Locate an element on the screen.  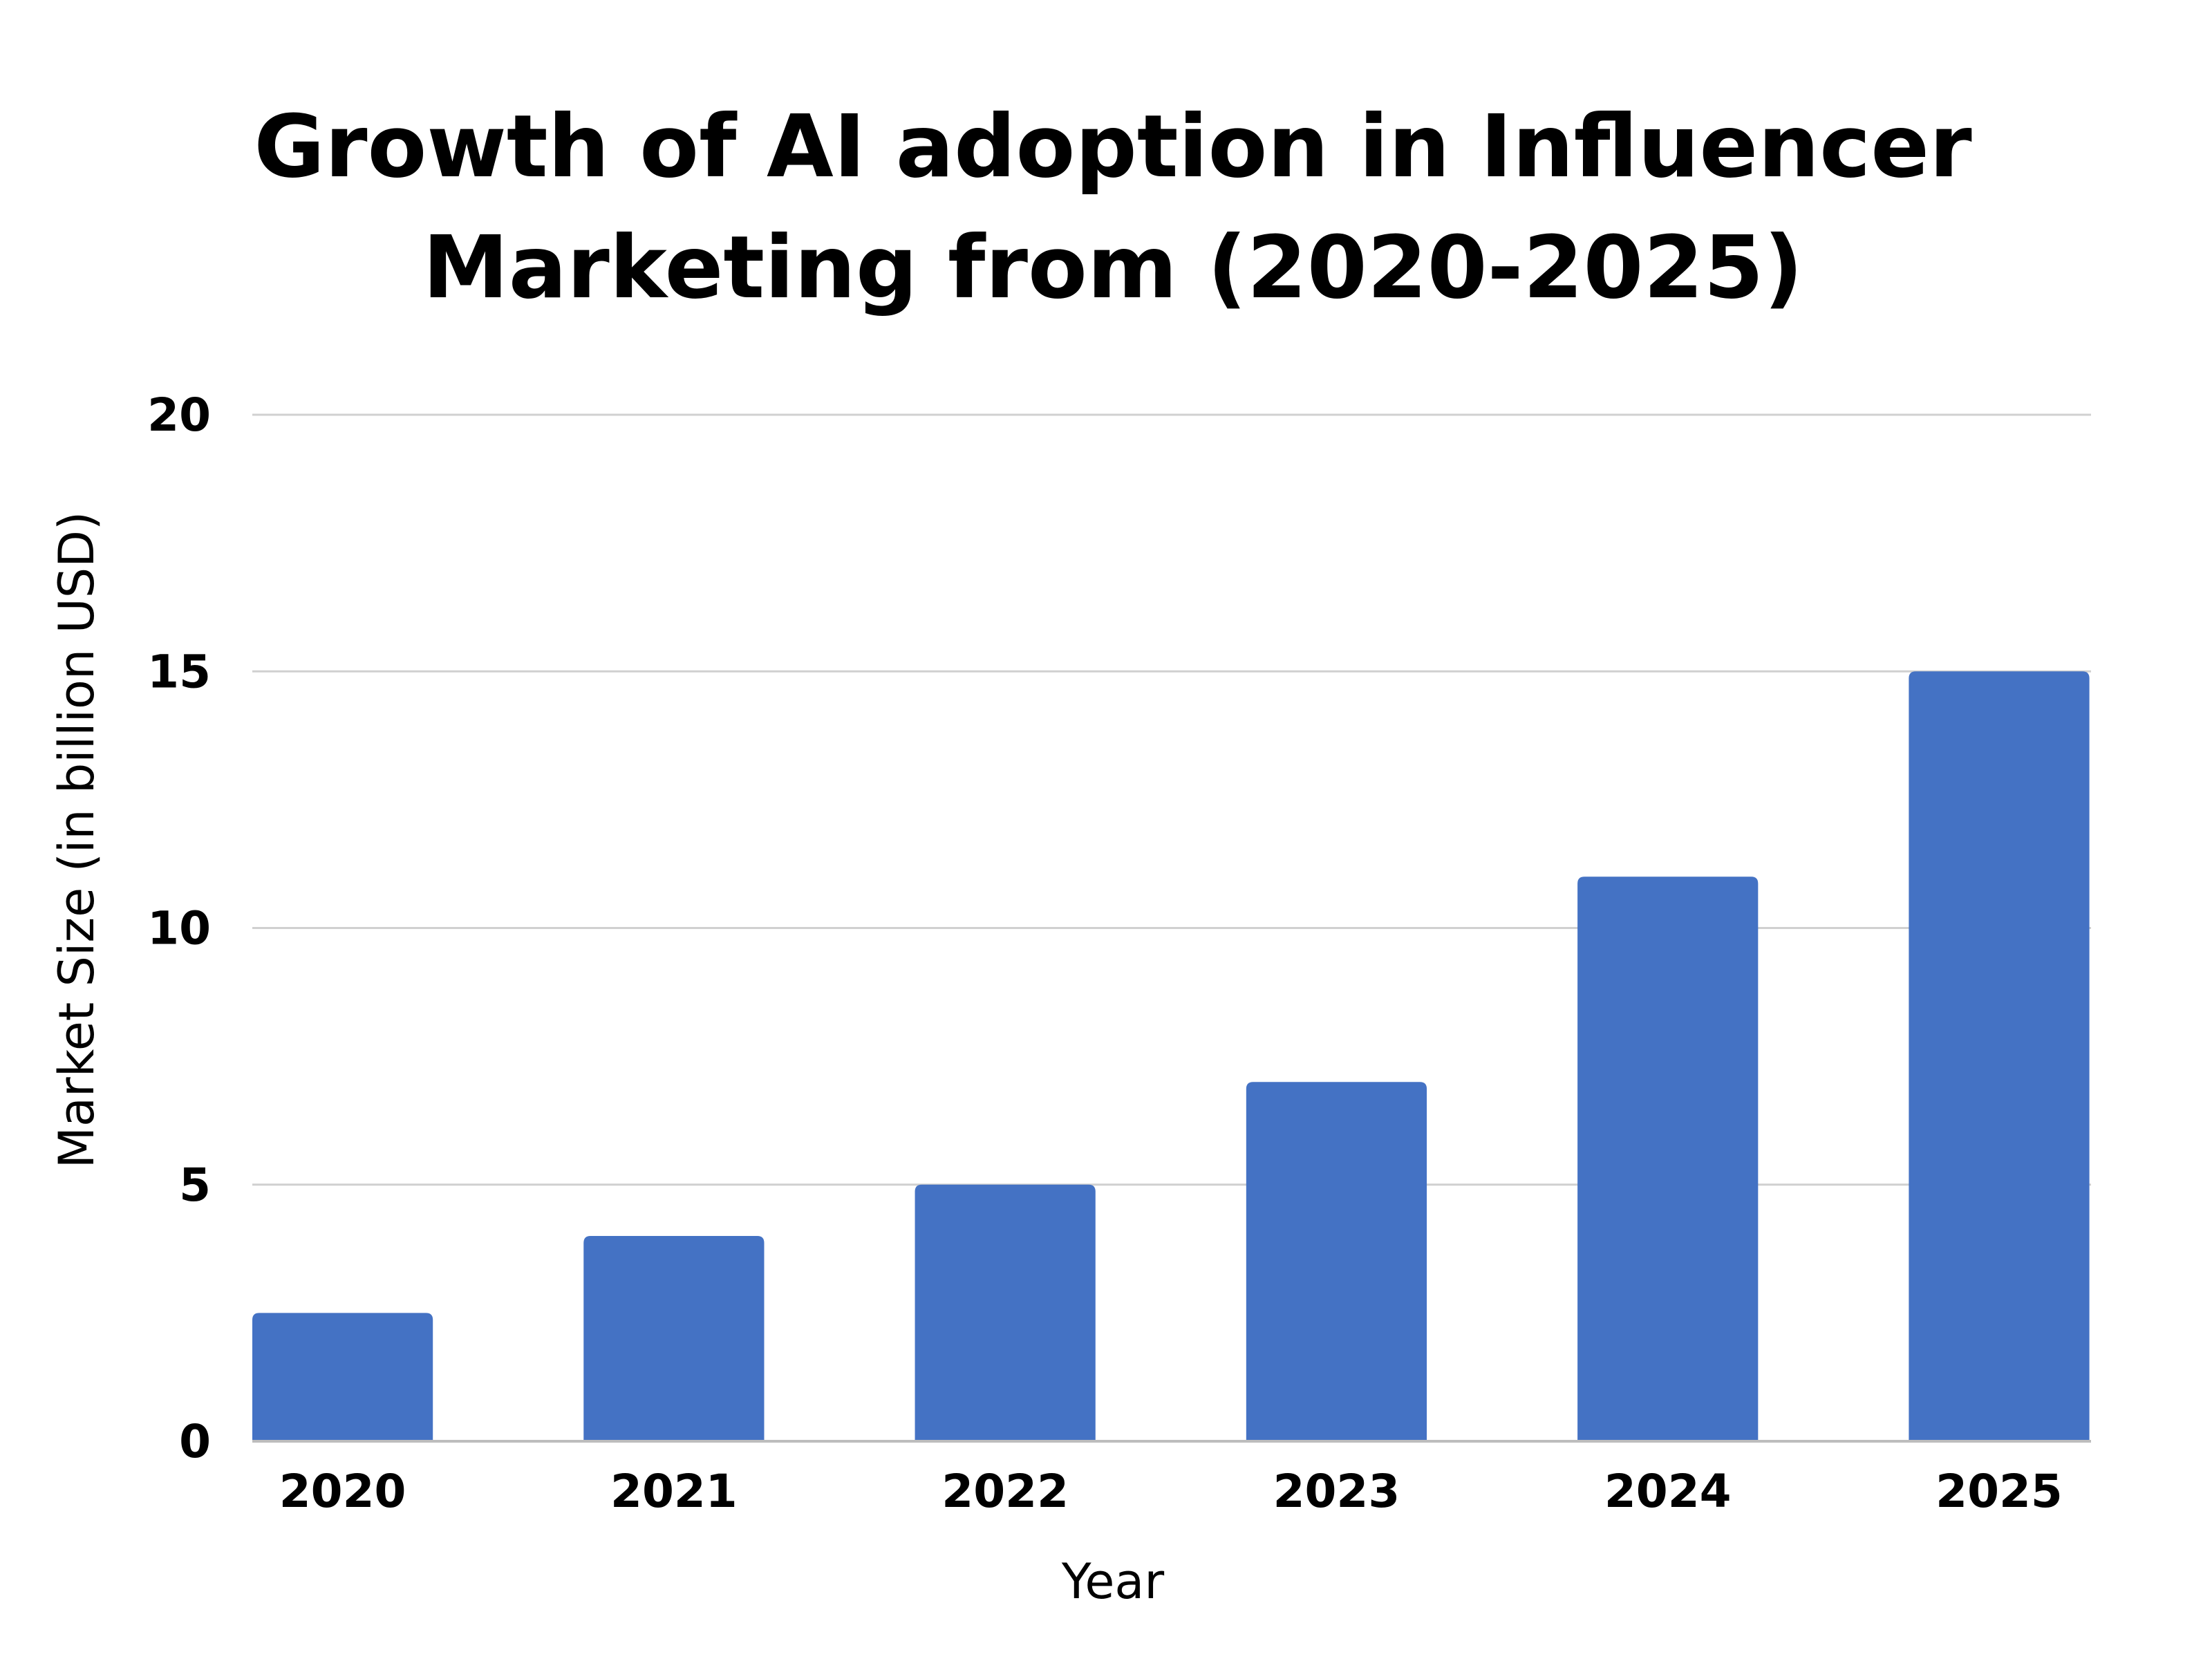
bar-2021 is located at coordinates (674, 1338).